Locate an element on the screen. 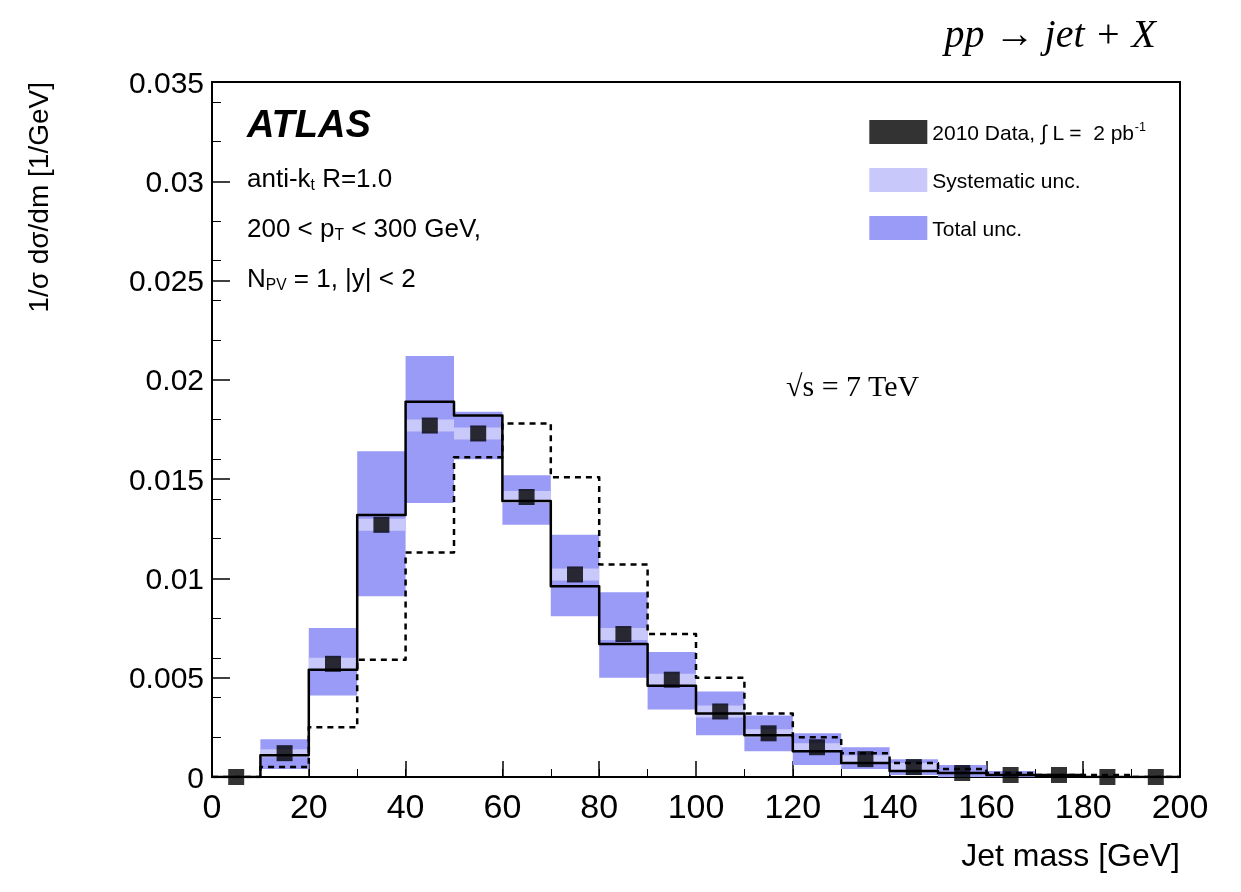  x-tick-label: 20 is located at coordinates (308, 806).